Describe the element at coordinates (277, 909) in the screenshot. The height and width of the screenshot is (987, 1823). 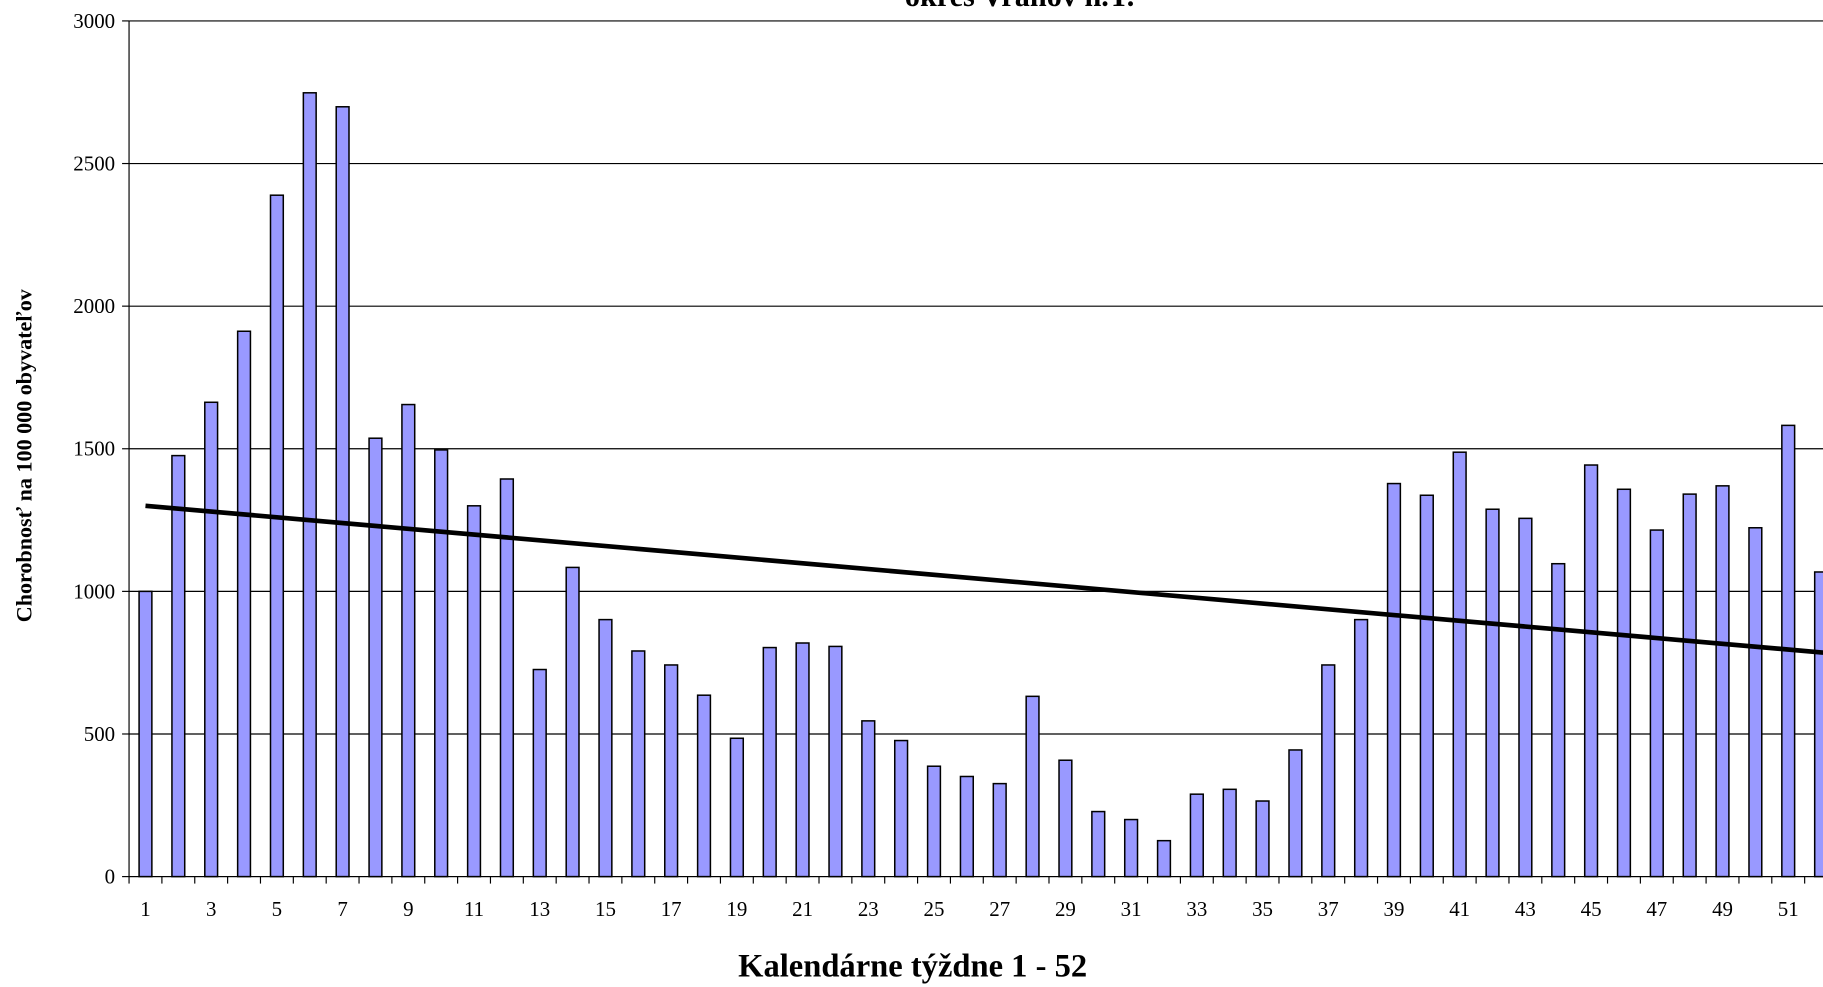
I see `x-tick-label: 5` at that location.